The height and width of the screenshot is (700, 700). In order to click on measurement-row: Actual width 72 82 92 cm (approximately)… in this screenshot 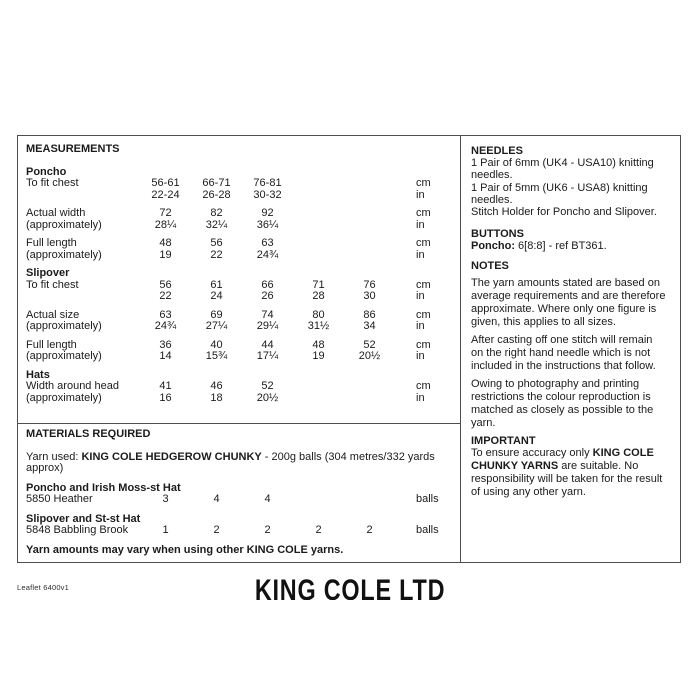, I will do `click(243, 219)`.